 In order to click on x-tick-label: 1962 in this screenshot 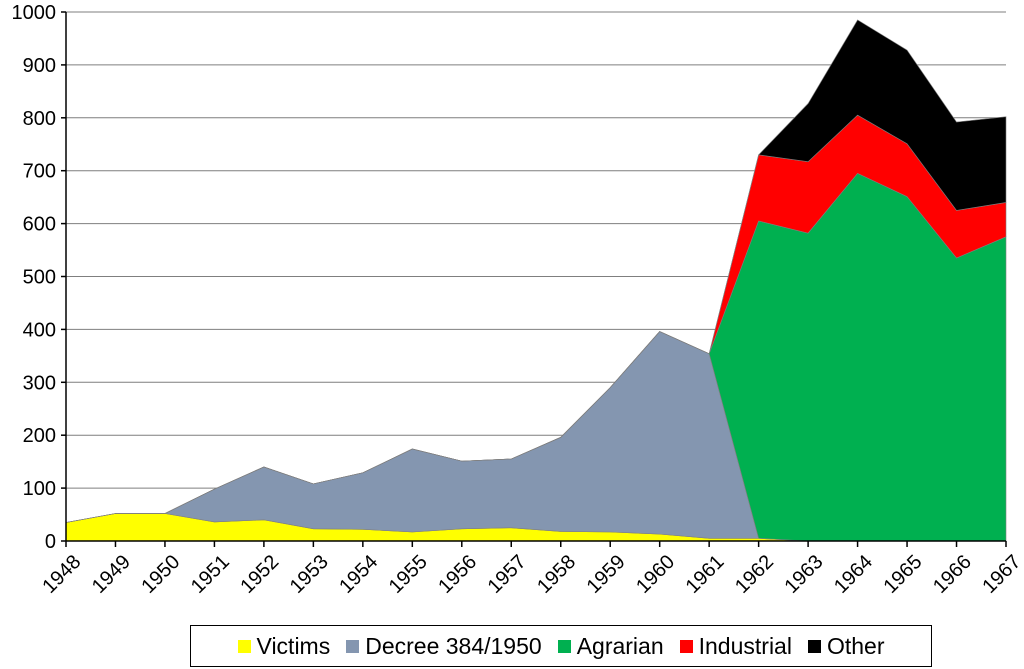, I will do `click(754, 574)`.